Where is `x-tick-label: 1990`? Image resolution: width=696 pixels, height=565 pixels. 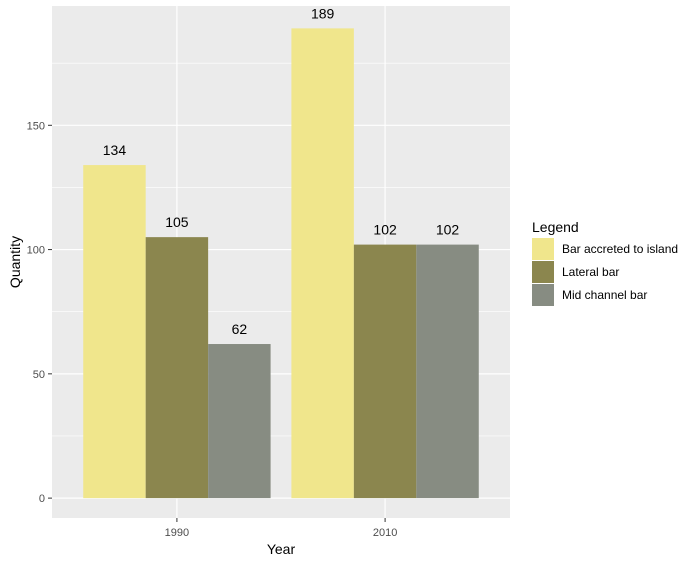
x-tick-label: 1990 is located at coordinates (177, 533).